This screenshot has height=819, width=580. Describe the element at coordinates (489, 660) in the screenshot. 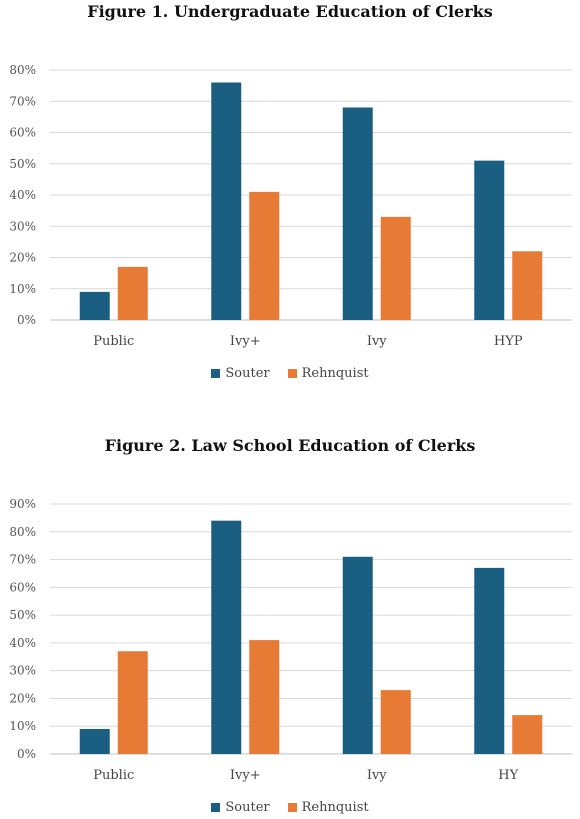

I see `bar-souter-hy` at that location.